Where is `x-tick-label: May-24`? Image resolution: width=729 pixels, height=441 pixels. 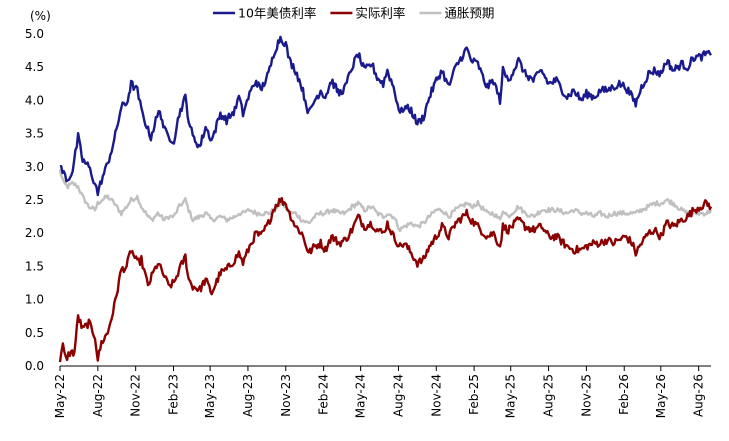 x-tick-label: May-24 is located at coordinates (361, 396).